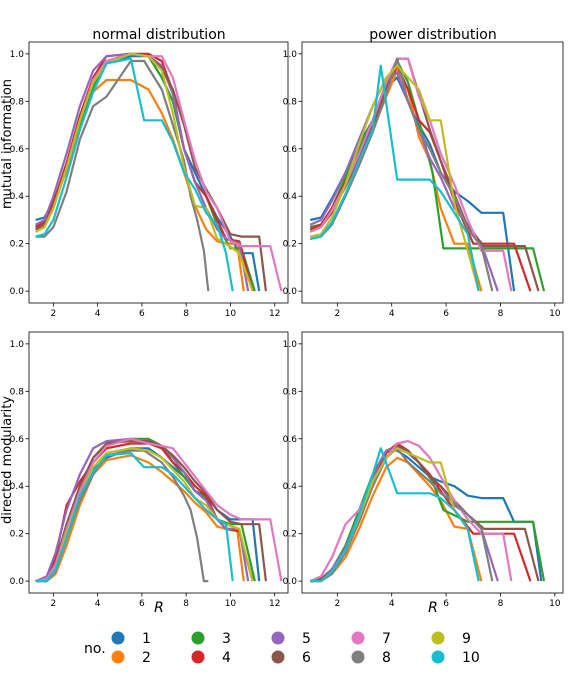  I want to click on legend-label-6: 6, so click(306, 658).